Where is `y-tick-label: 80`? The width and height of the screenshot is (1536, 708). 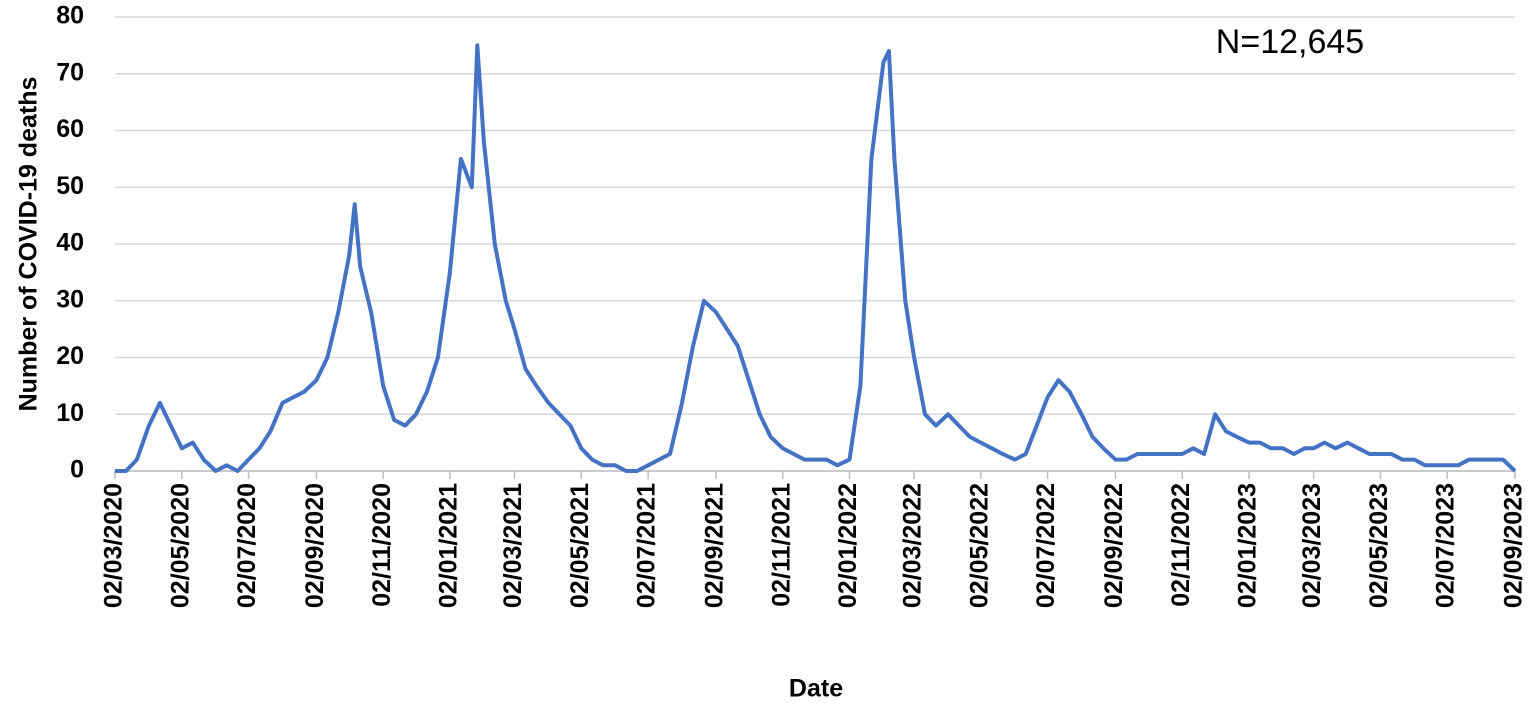
y-tick-label: 80 is located at coordinates (70, 16).